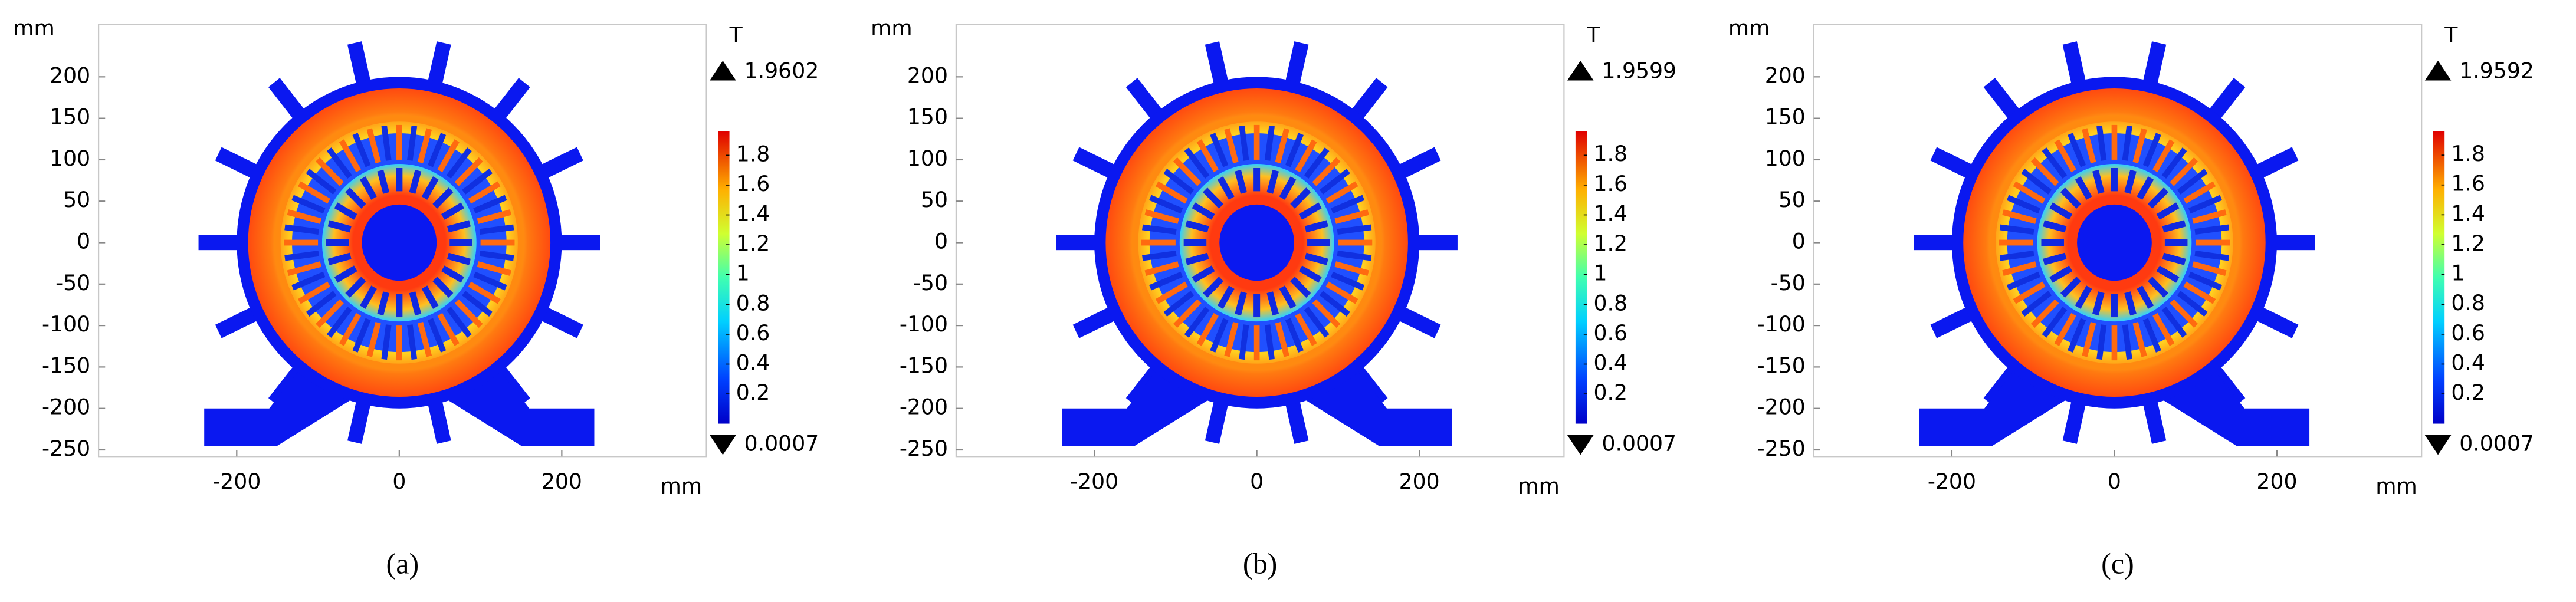  What do you see at coordinates (2468, 302) in the screenshot?
I see `colorbar-tick-label: 0.8` at bounding box center [2468, 302].